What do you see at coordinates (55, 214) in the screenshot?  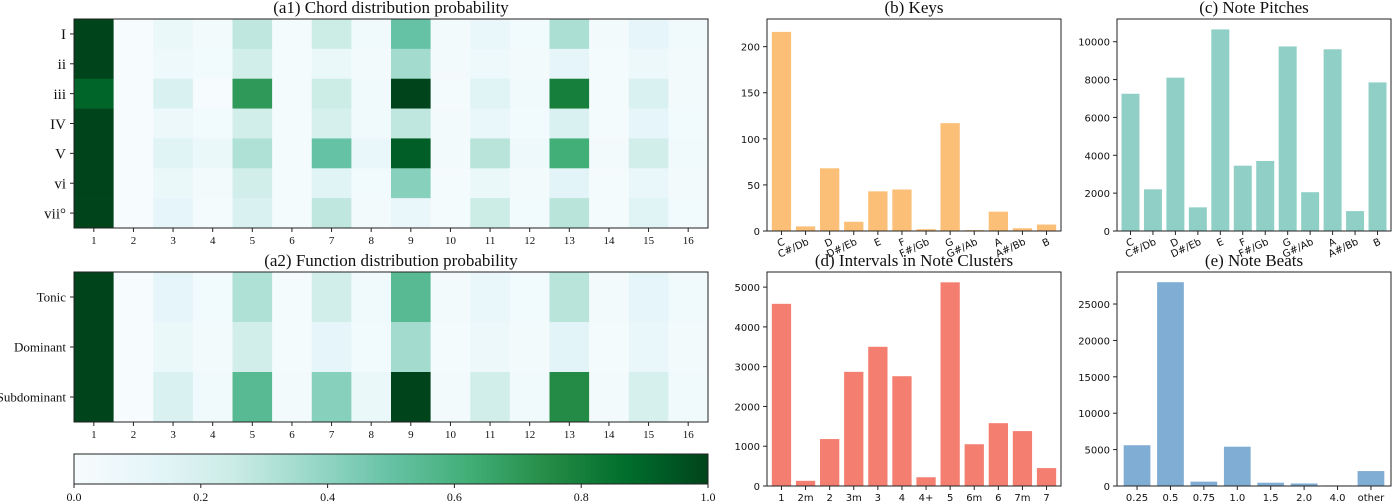 I see `y-tick-label: vii°` at bounding box center [55, 214].